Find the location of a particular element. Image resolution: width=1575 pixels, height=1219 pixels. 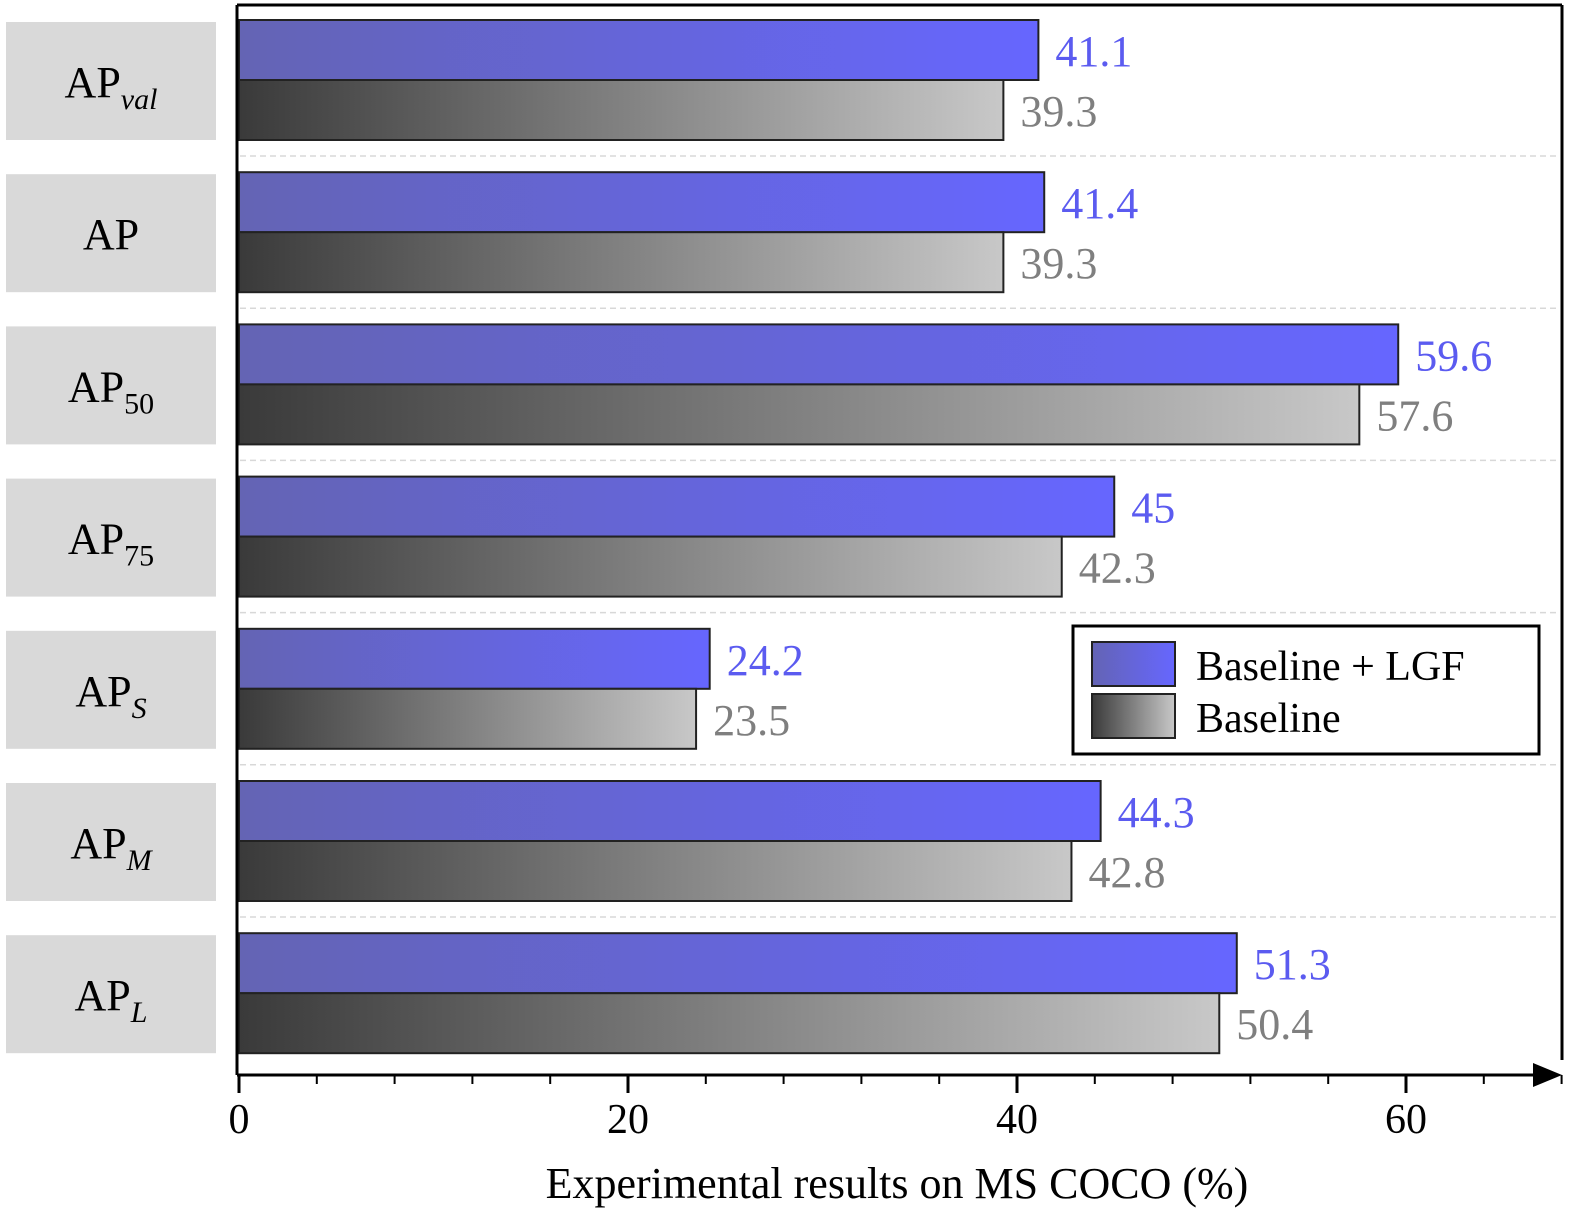

x-tick-label: 20 is located at coordinates (628, 1120).